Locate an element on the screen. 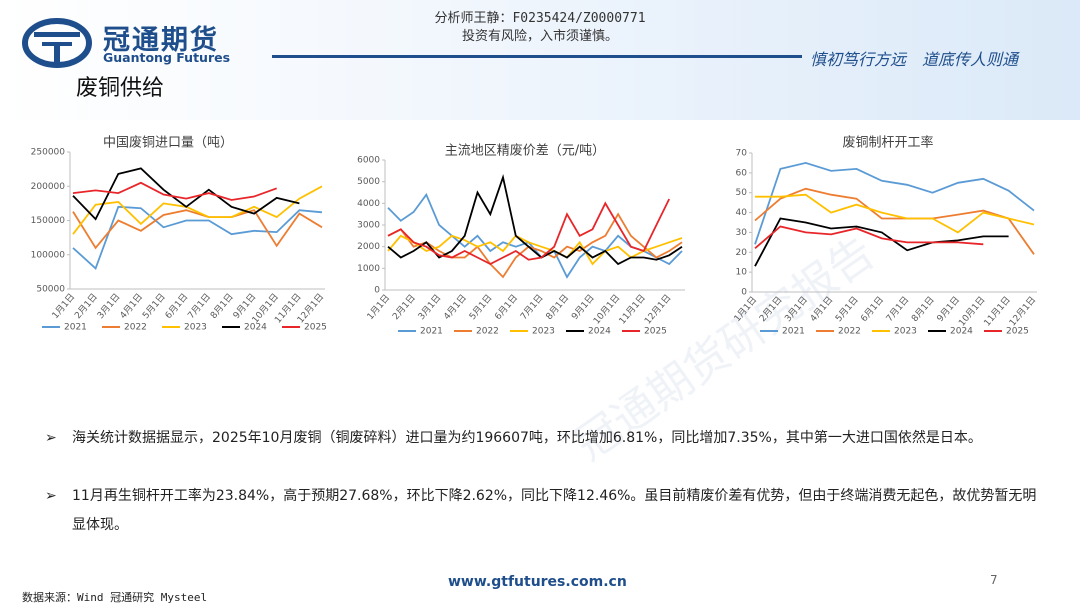 This screenshot has height=608, width=1080. y-tick-label: 20 is located at coordinates (742, 253).